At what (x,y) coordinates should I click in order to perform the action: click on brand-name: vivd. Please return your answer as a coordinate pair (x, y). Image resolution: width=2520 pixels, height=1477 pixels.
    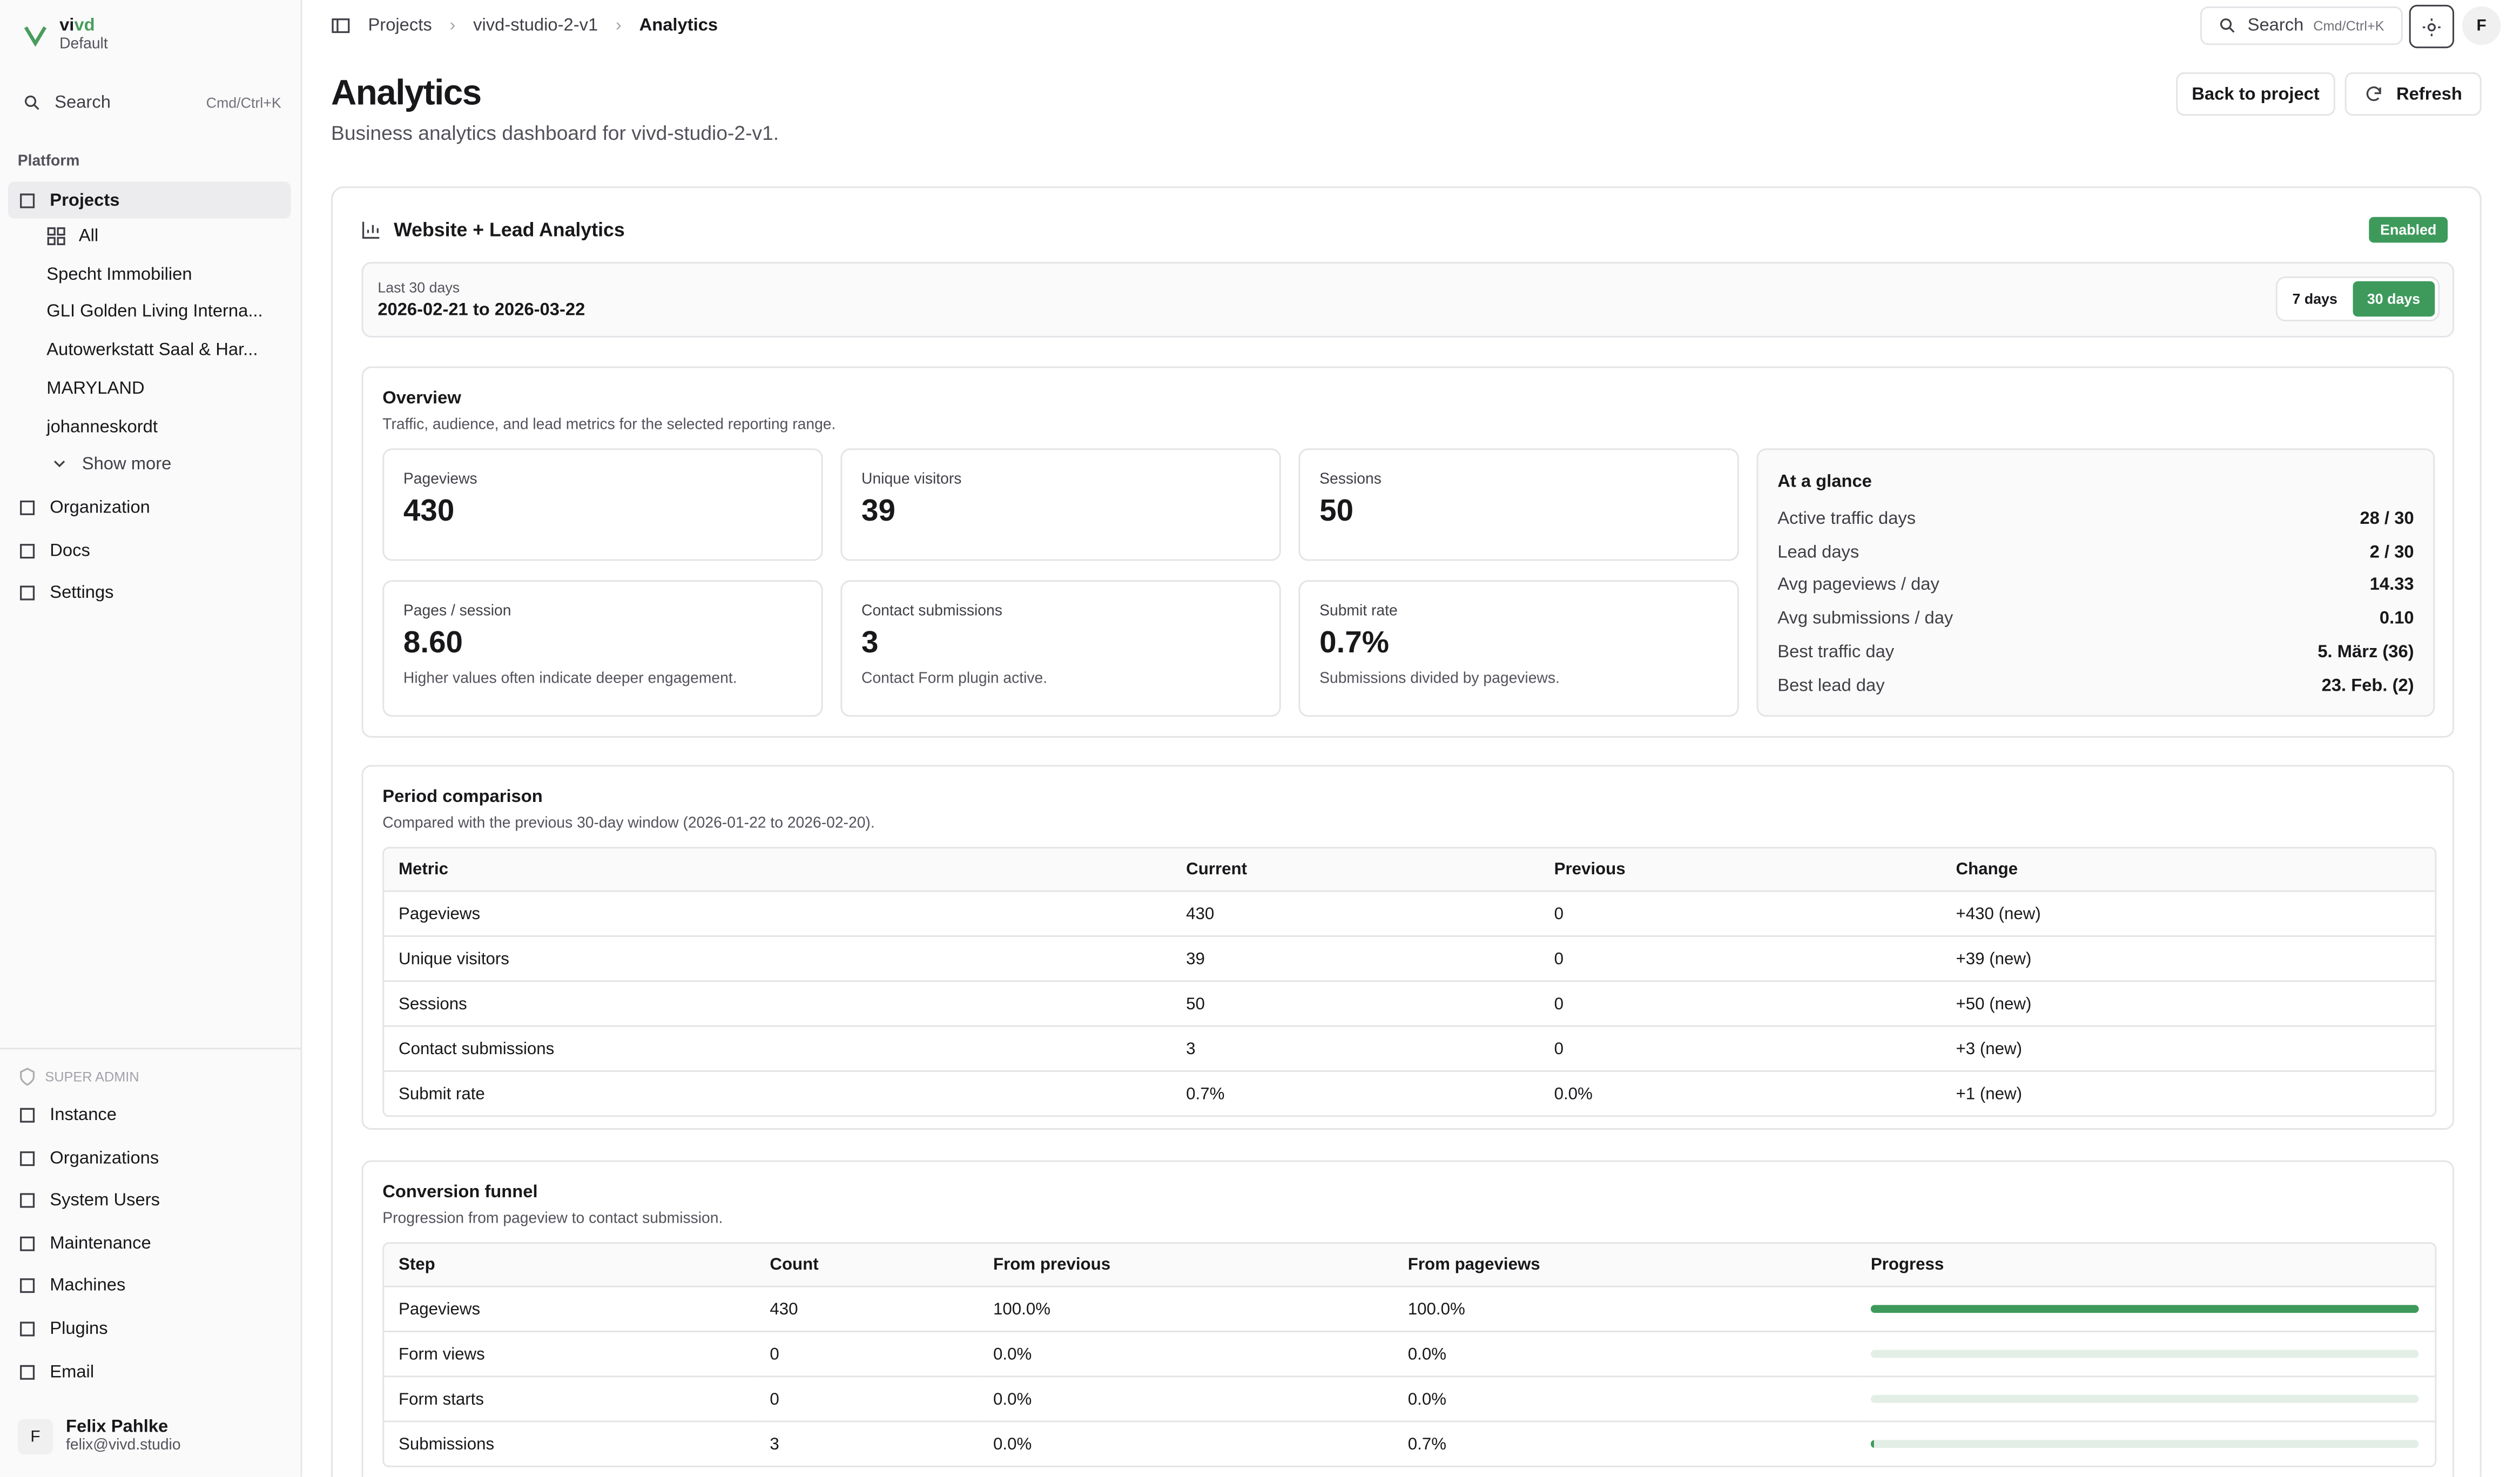
    Looking at the image, I should click on (83, 26).